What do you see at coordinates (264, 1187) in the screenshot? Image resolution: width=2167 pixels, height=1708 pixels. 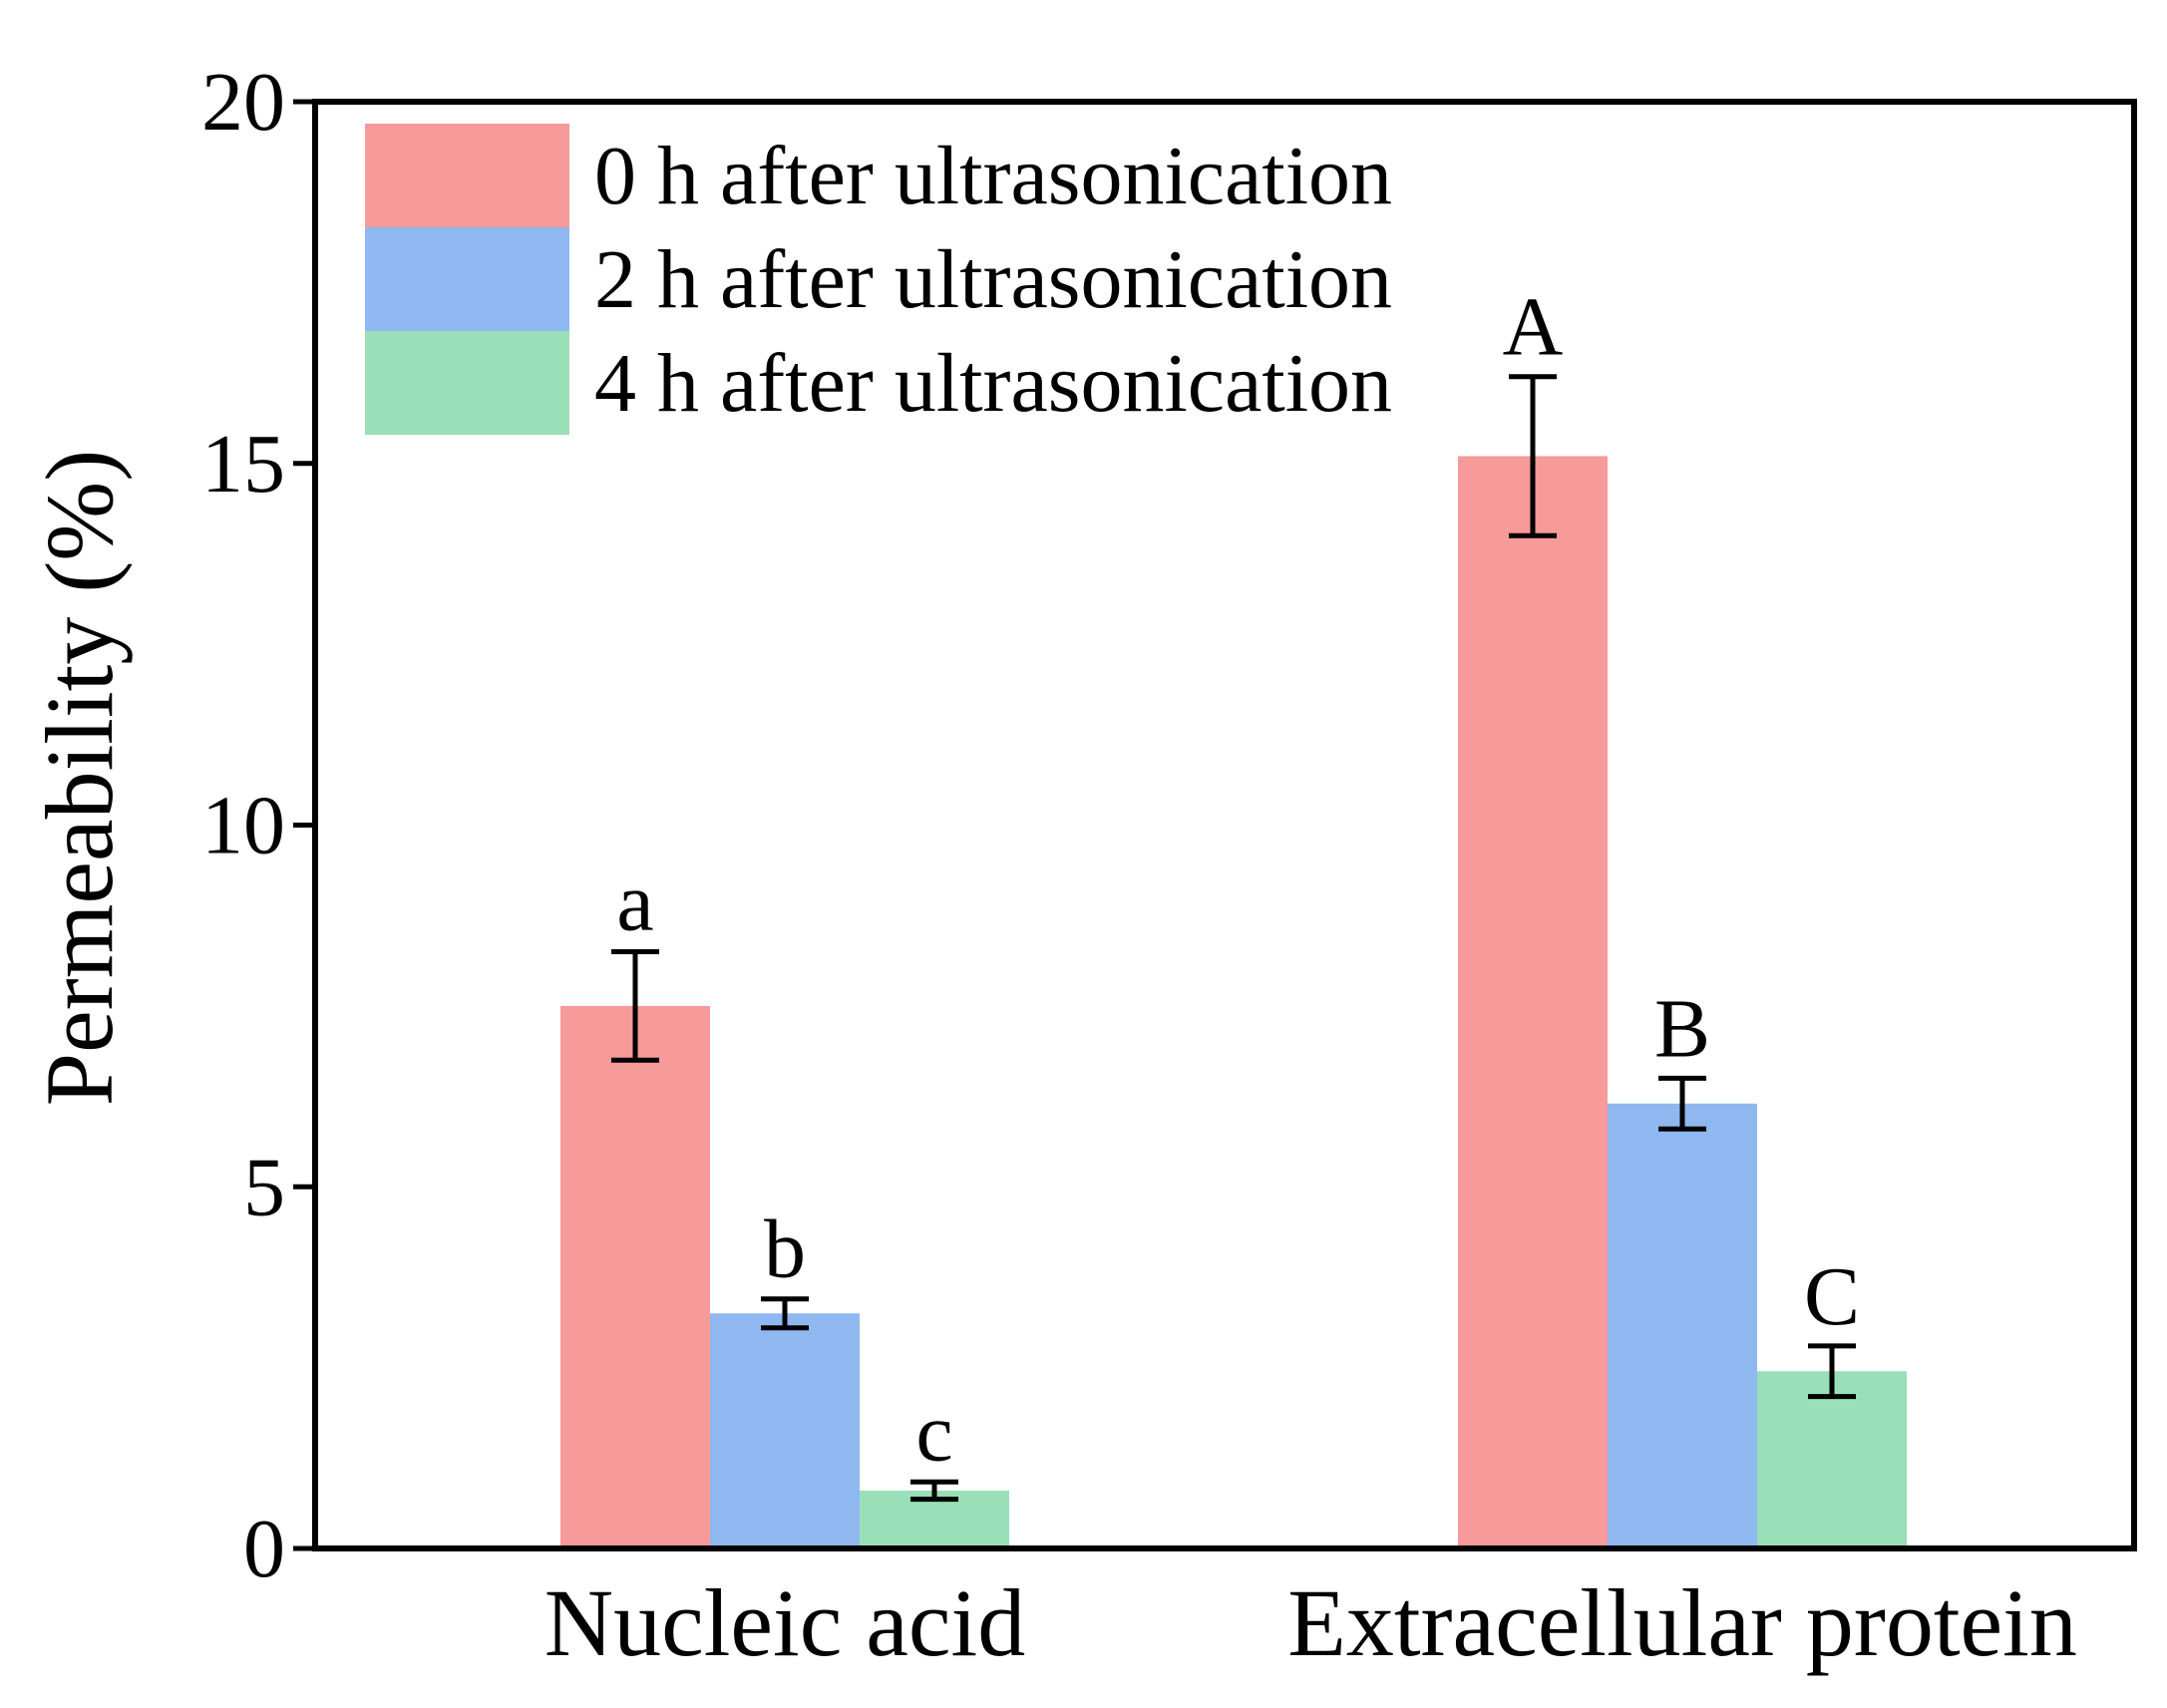 I see `y-tick-label: 5` at bounding box center [264, 1187].